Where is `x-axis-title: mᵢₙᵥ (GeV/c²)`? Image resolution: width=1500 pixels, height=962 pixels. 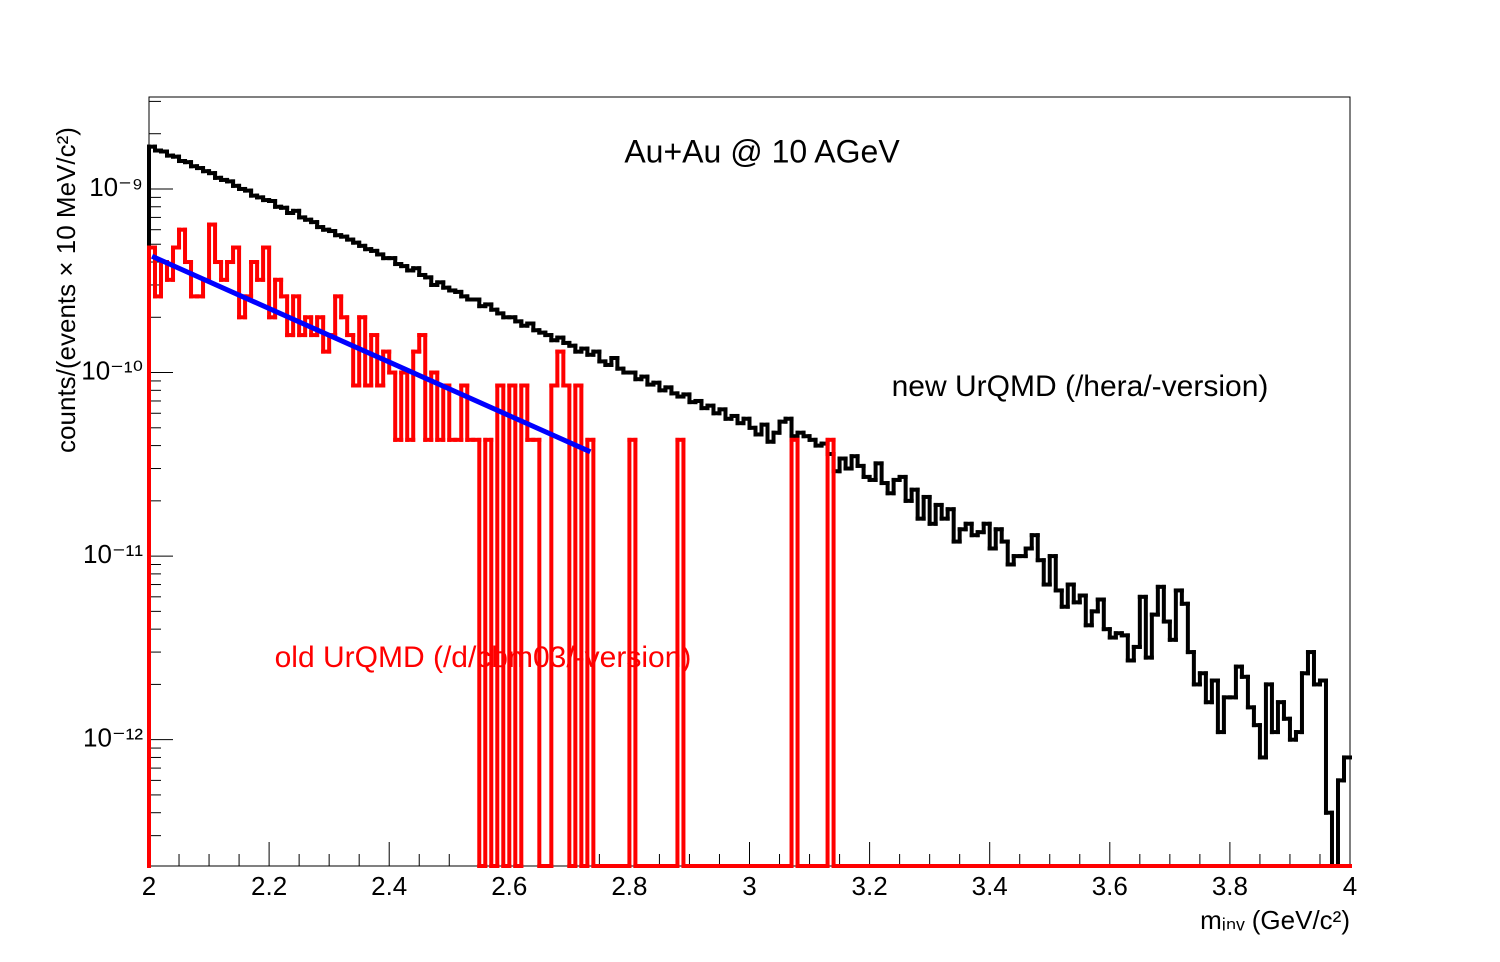
x-axis-title: mᵢₙᵥ (GeV/c²) is located at coordinates (1275, 920).